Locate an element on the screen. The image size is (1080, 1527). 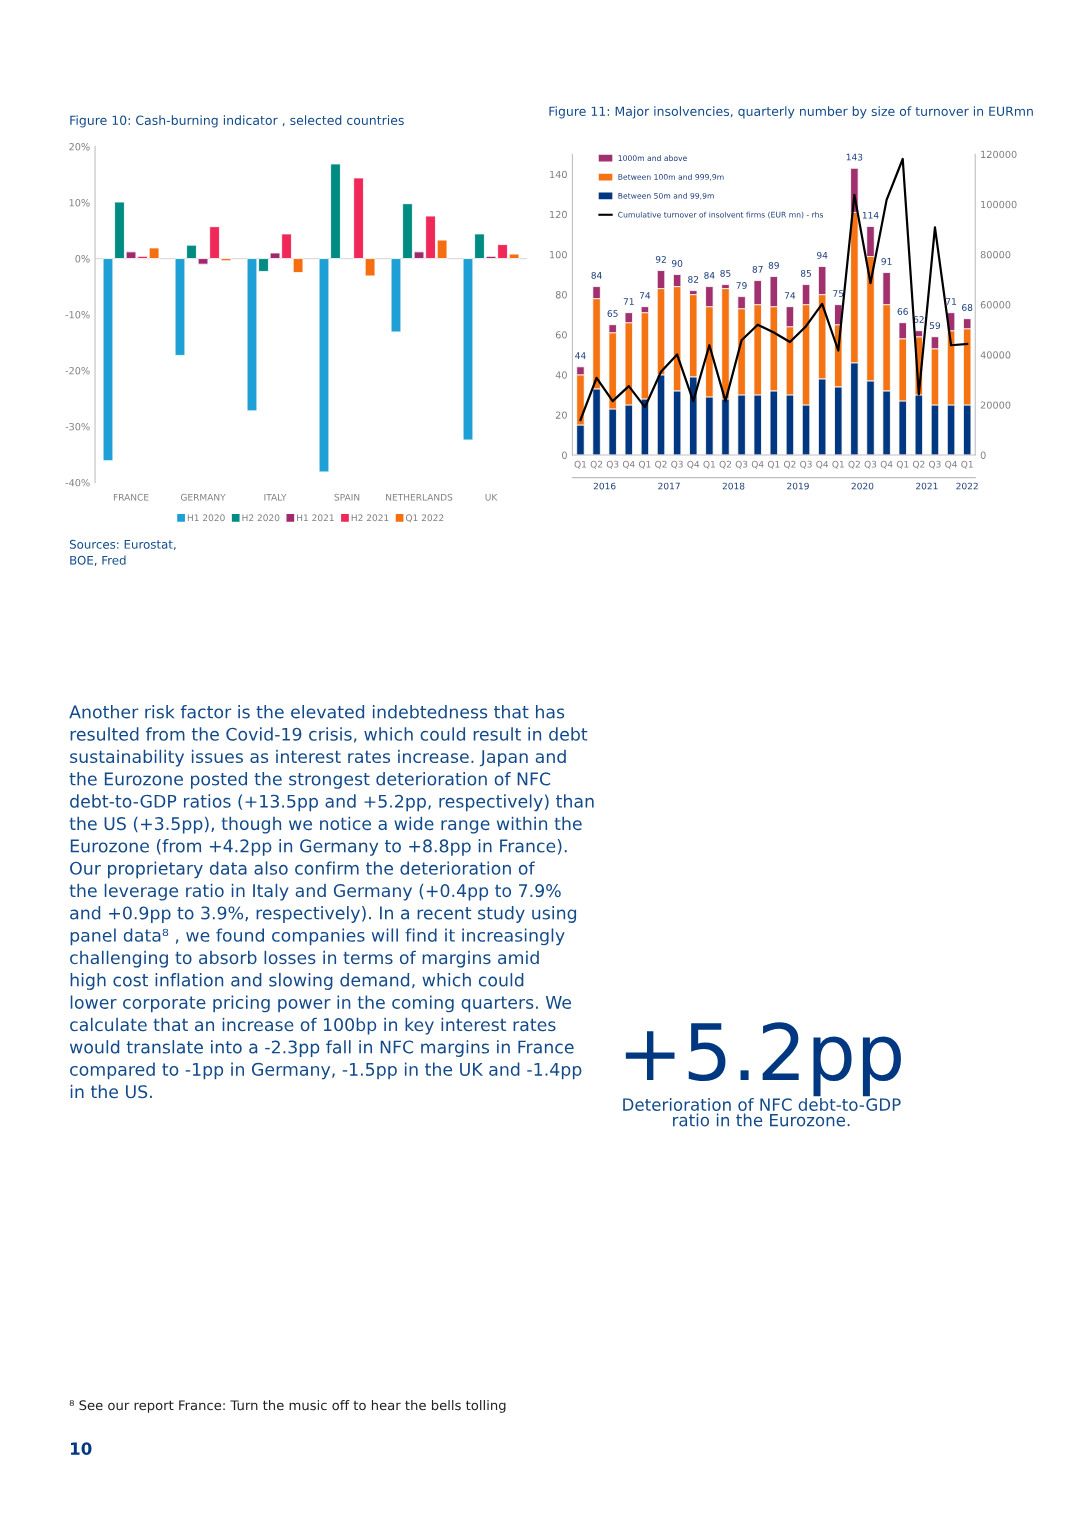
total-label: 143 is located at coordinates (854, 157).